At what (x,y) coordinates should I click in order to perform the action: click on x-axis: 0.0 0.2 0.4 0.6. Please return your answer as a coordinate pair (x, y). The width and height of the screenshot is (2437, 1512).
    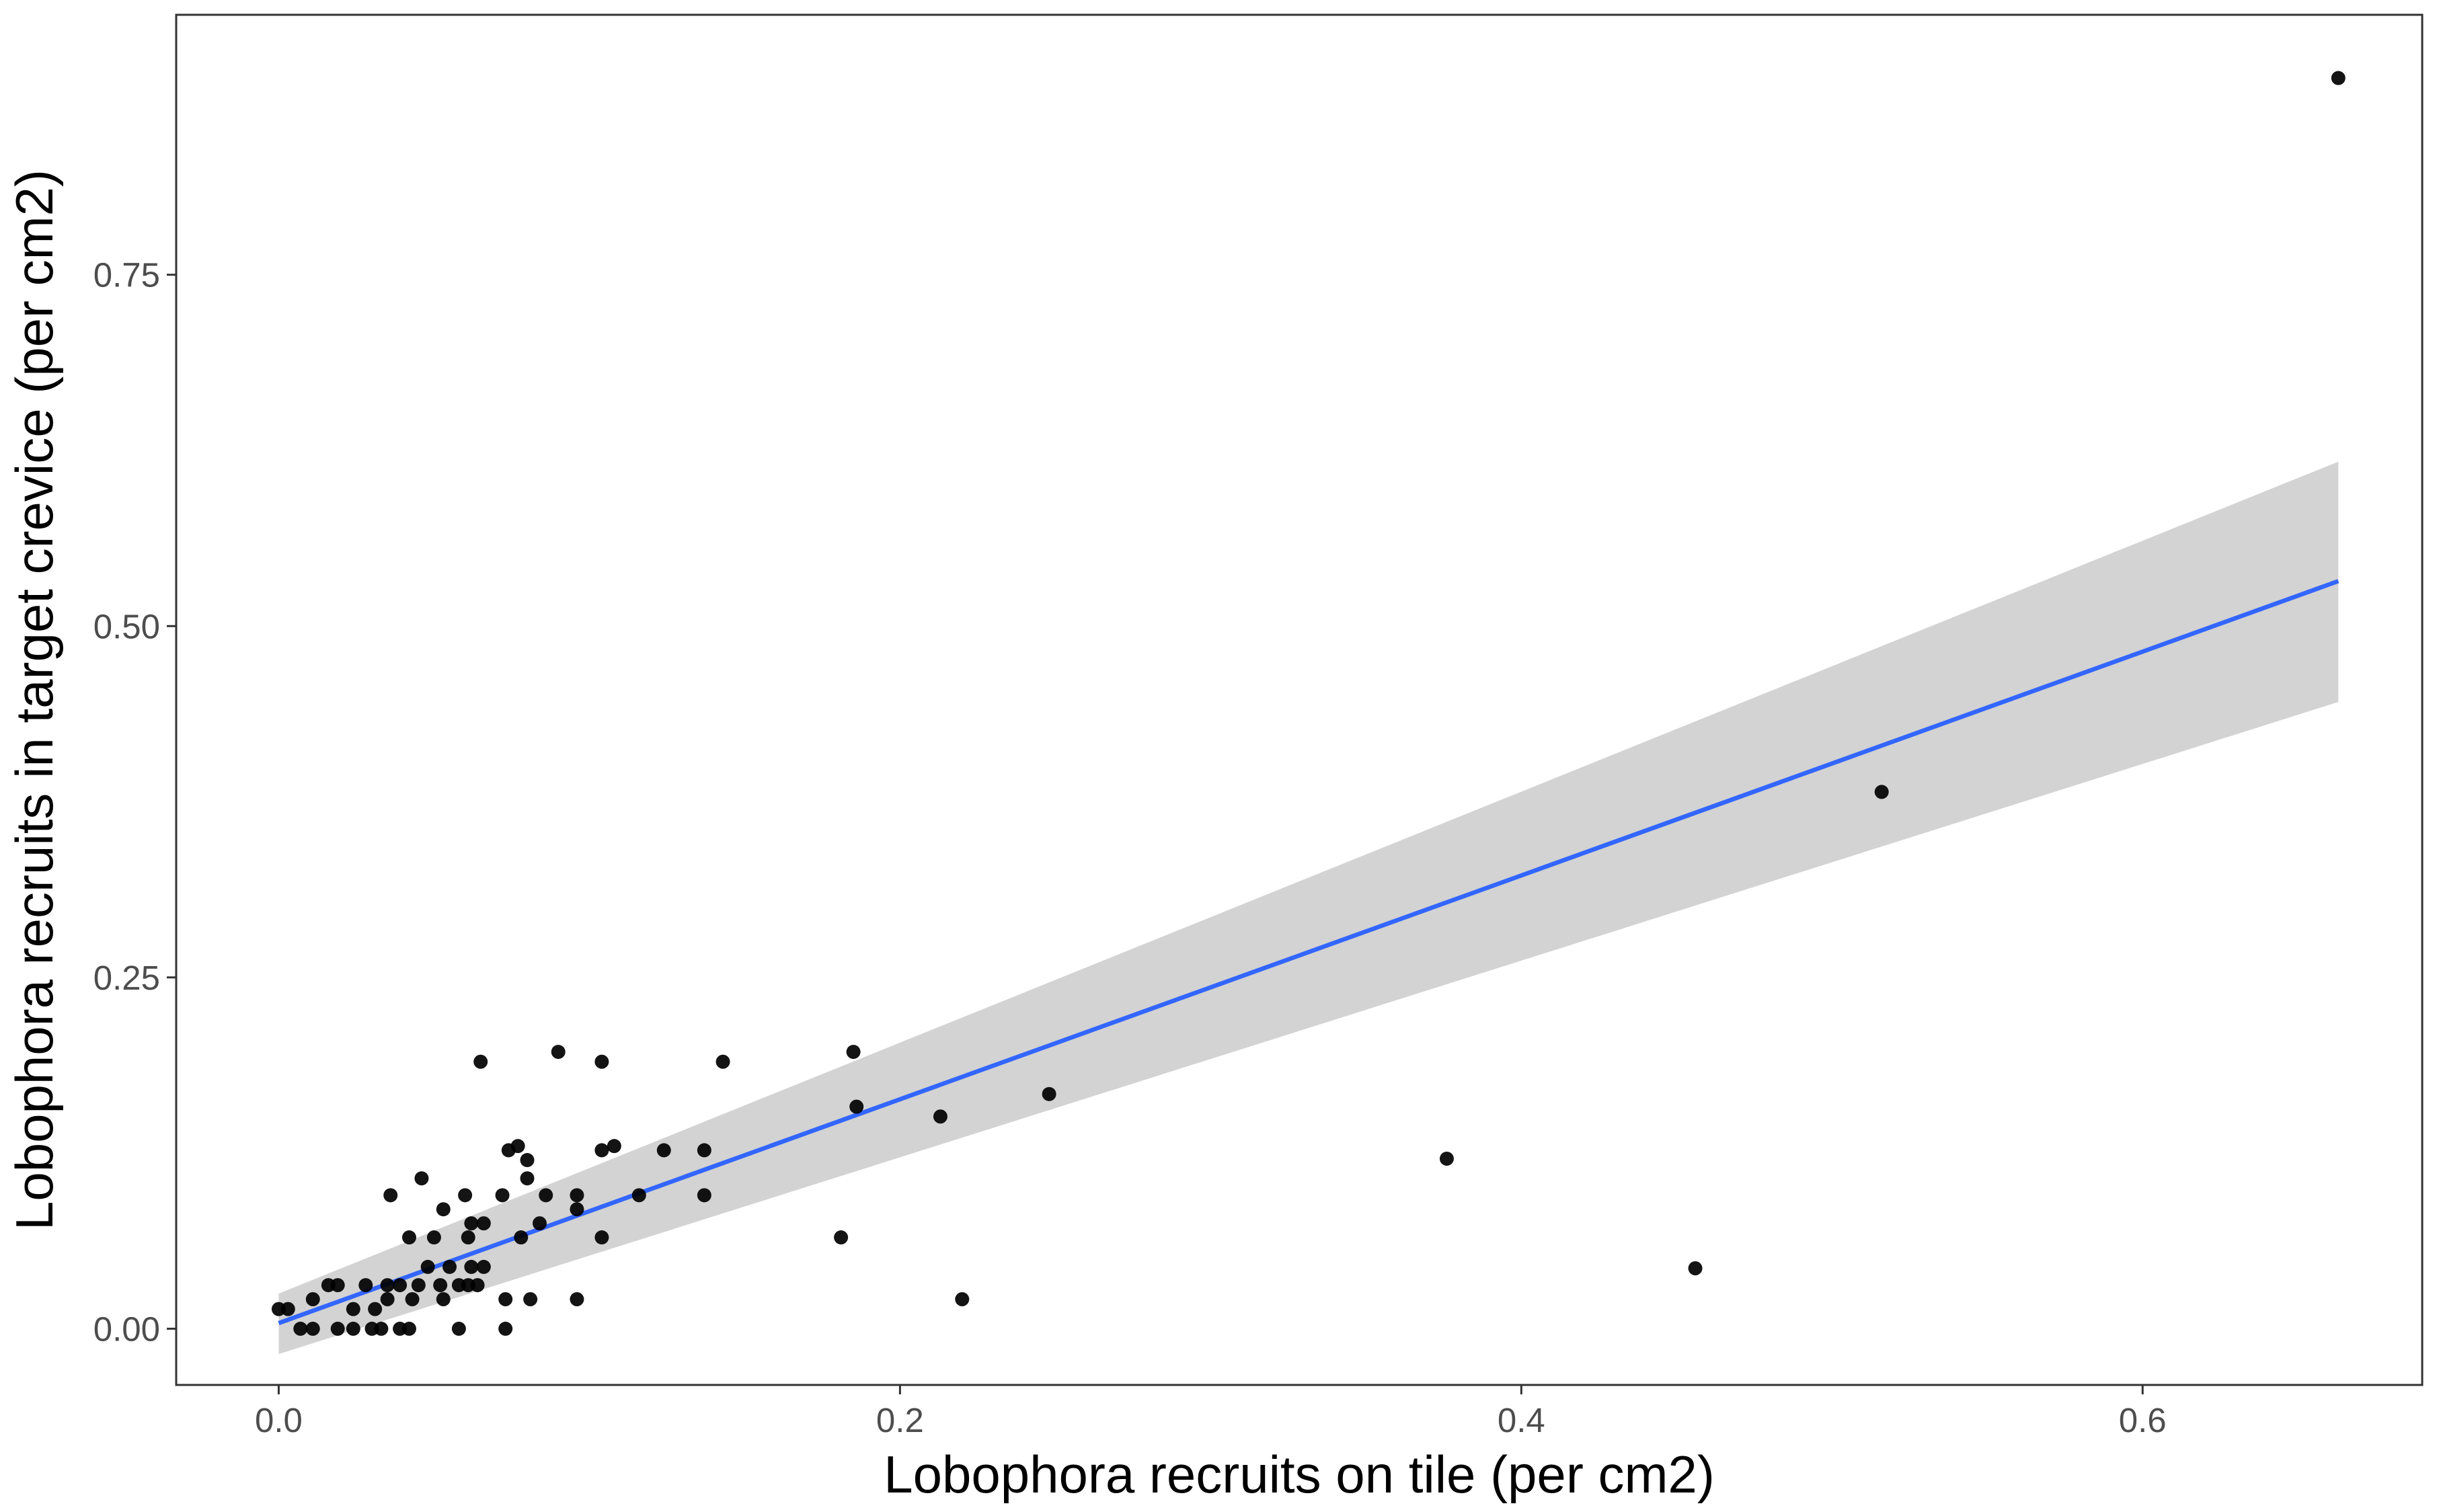
    Looking at the image, I should click on (1211, 1412).